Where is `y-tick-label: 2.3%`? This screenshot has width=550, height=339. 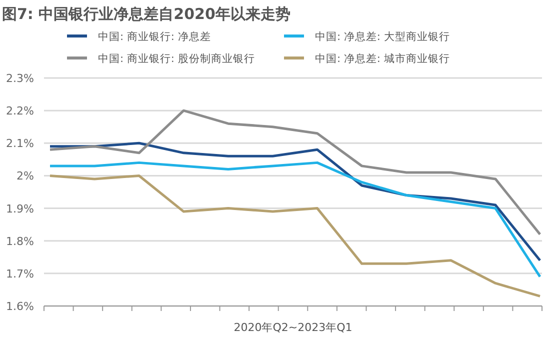
y-tick-label: 2.3% is located at coordinates (20, 78).